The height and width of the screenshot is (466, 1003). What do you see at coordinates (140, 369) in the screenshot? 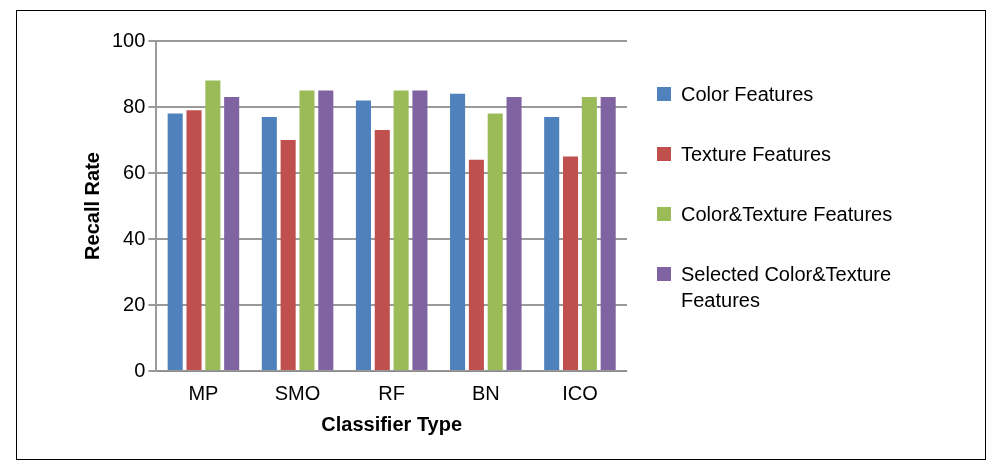
I see `y-tick-label: 0` at bounding box center [140, 369].